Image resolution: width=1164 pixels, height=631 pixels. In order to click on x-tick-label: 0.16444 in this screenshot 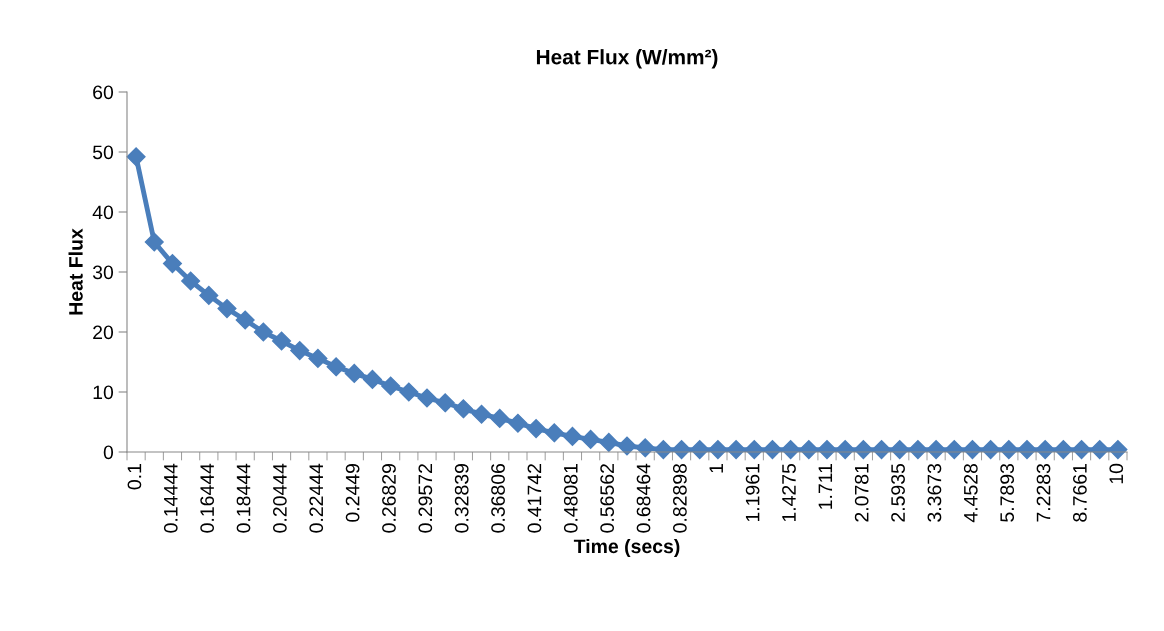, I will do `click(207, 498)`.